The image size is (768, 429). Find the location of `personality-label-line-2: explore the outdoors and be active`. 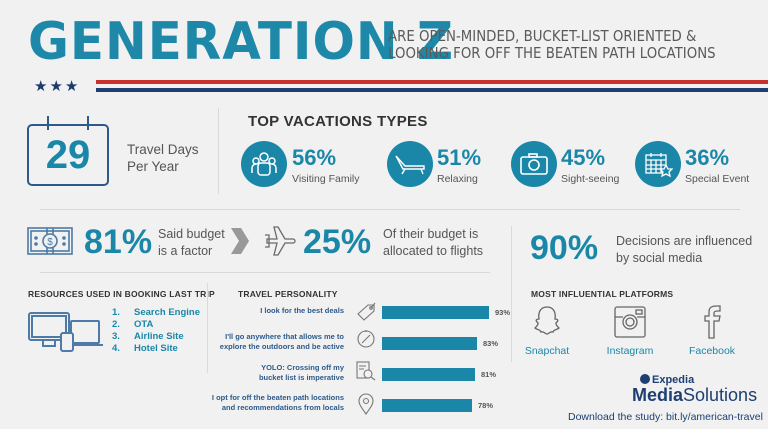

personality-label-line-2: explore the outdoors and be active is located at coordinates (281, 346).